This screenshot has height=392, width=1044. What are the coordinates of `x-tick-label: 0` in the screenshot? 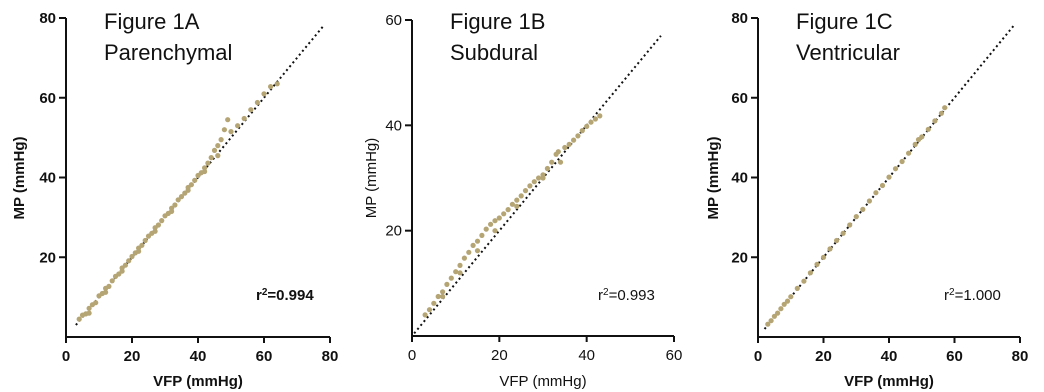 It's located at (66, 356).